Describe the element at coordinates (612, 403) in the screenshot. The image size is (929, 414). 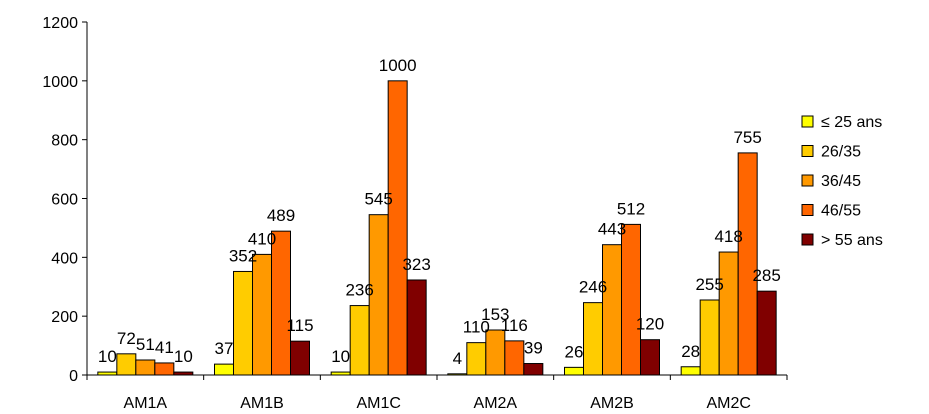
I see `x-tick-label: AM2B` at that location.